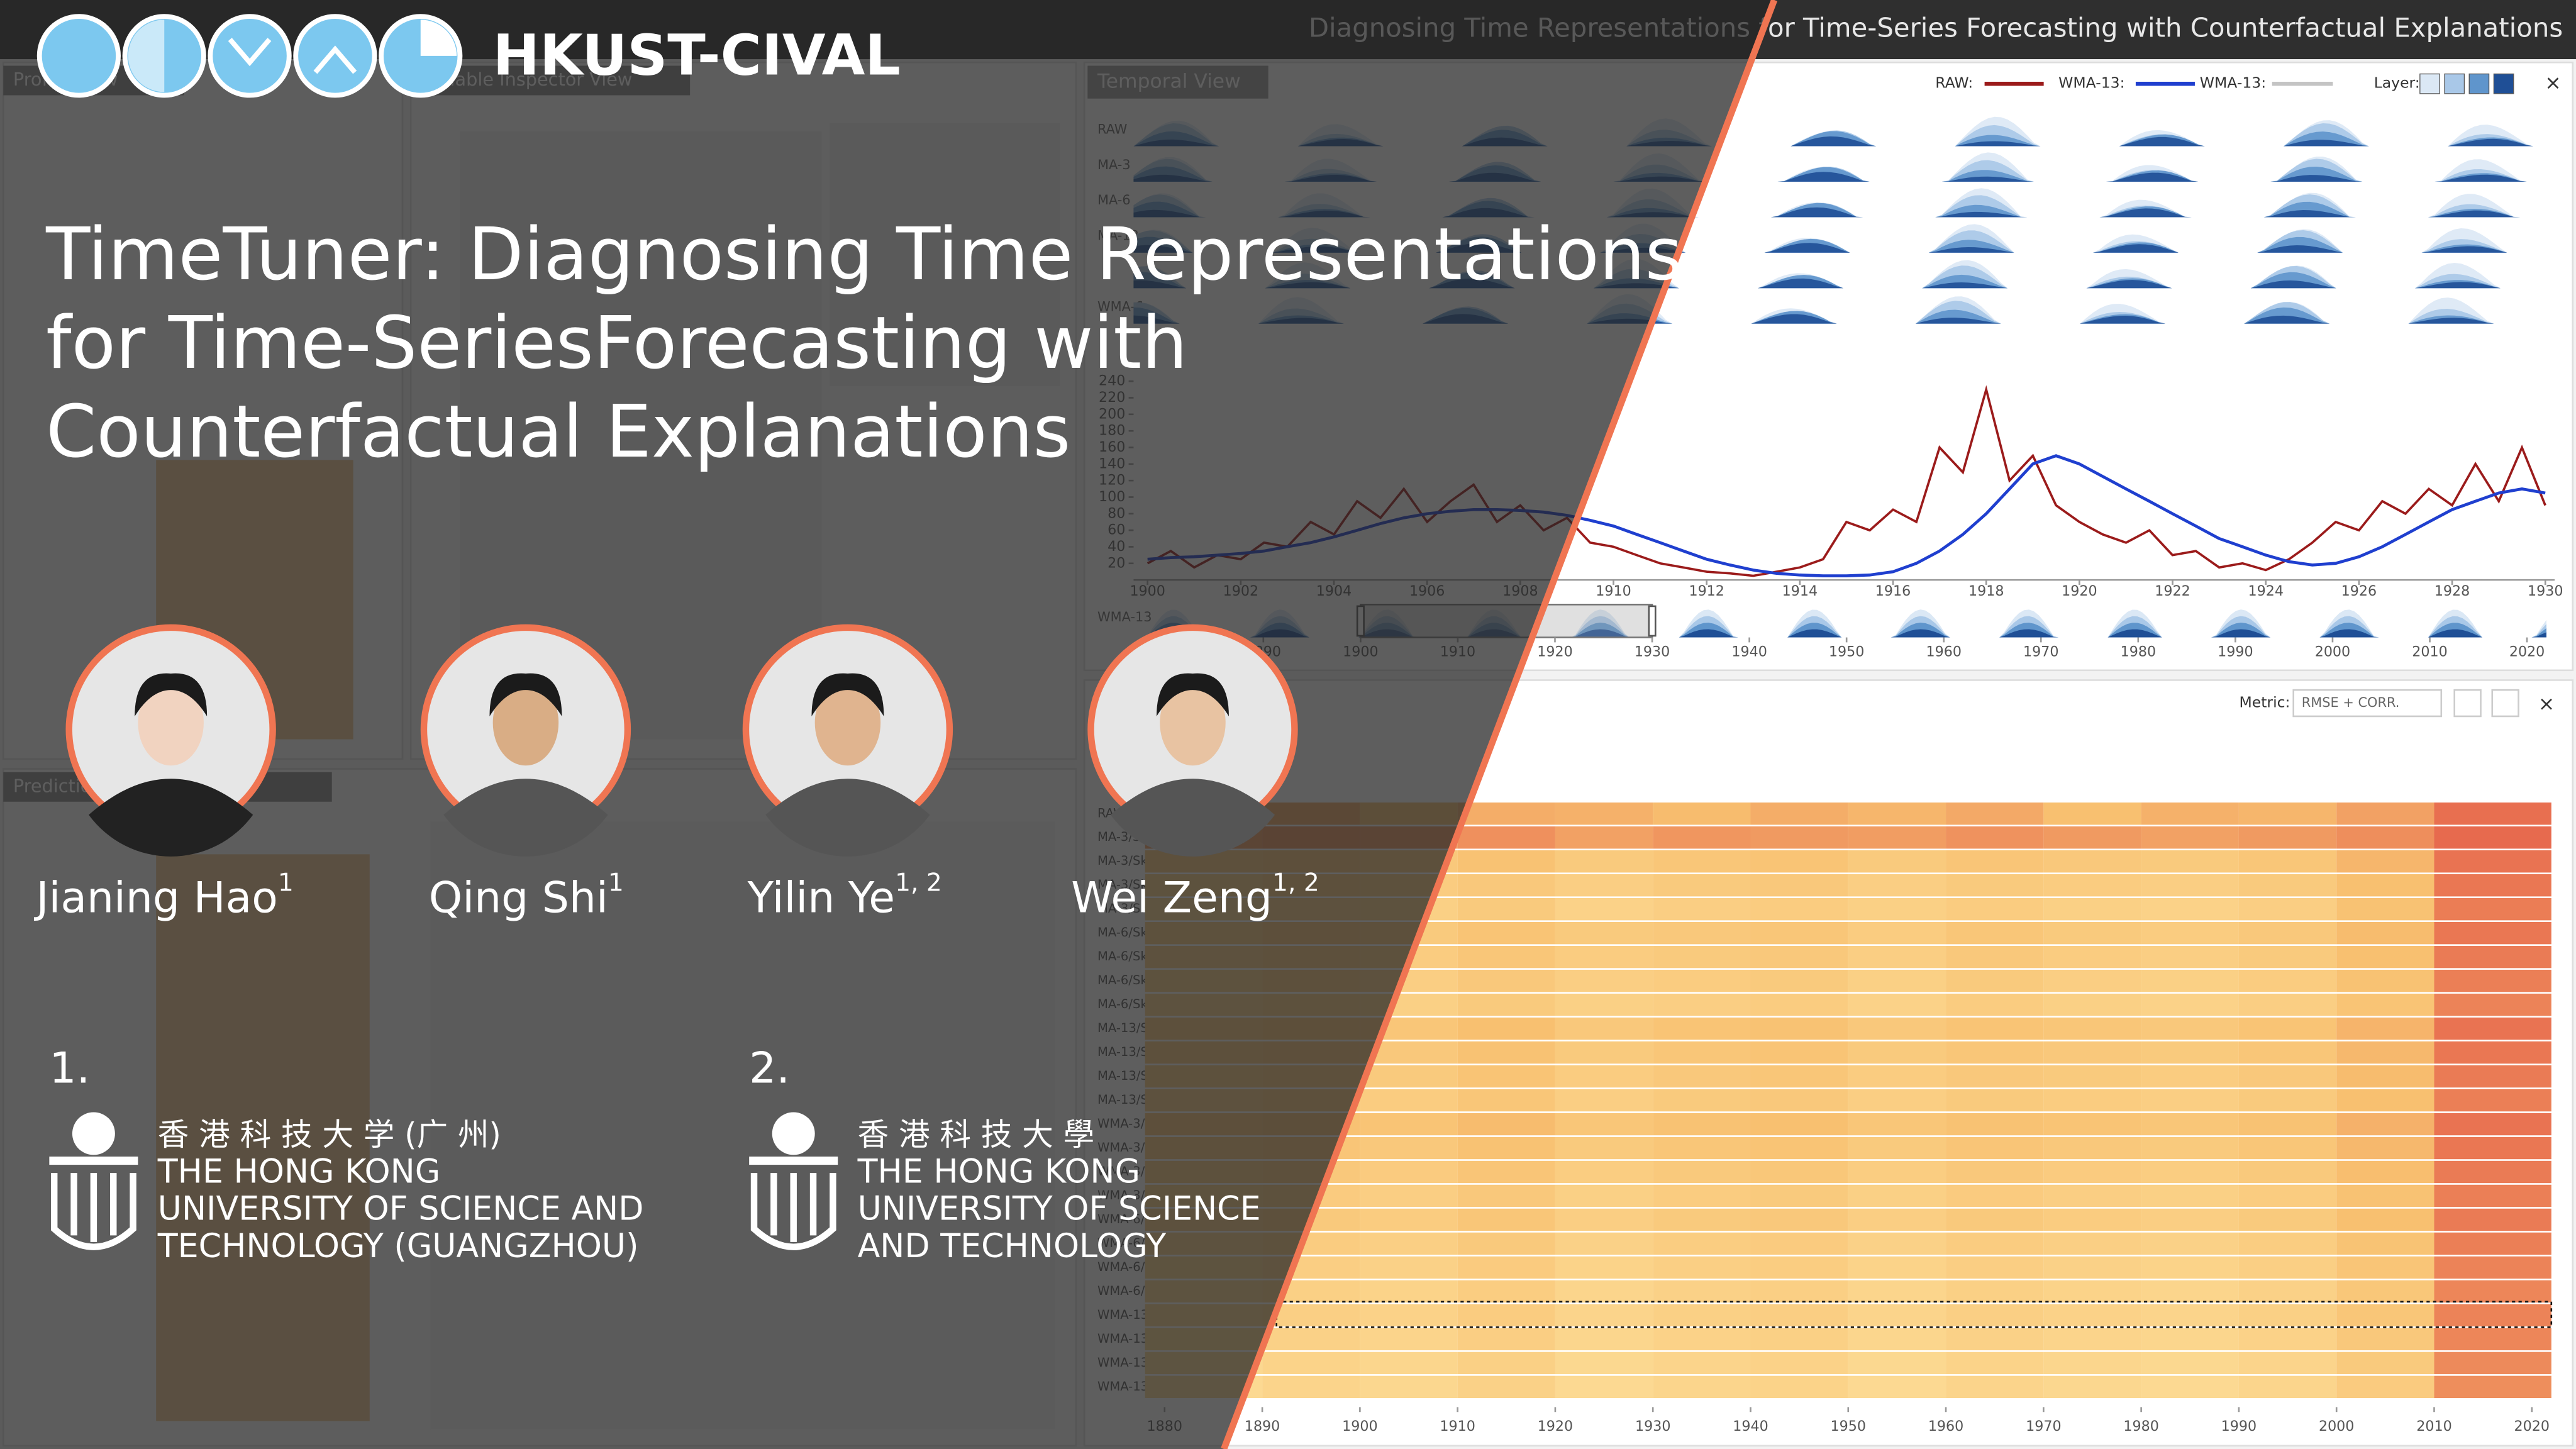 The image size is (2576, 1449). Describe the element at coordinates (2505, 703) in the screenshot. I see `sort-button` at that location.